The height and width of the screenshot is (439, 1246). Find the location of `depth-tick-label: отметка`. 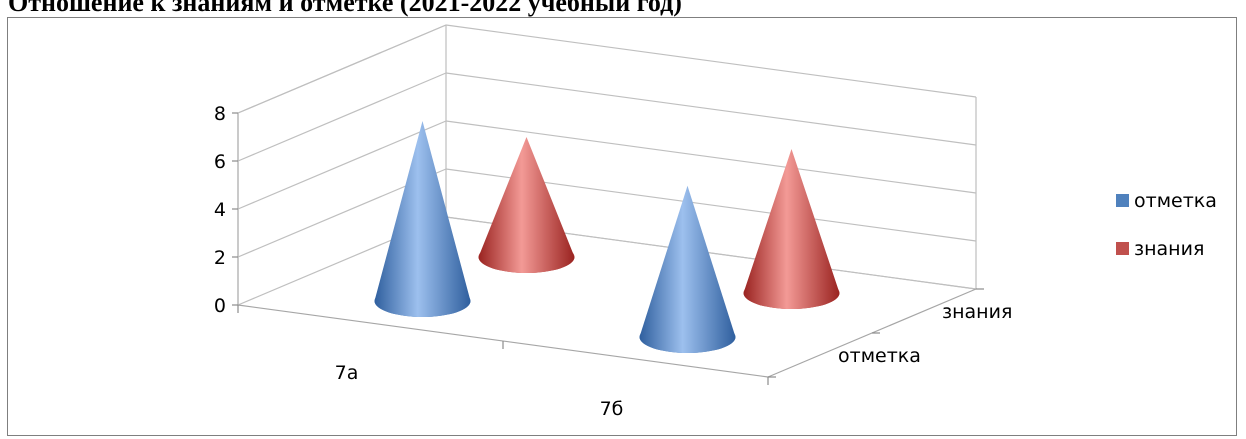

depth-tick-label: отметка is located at coordinates (879, 356).